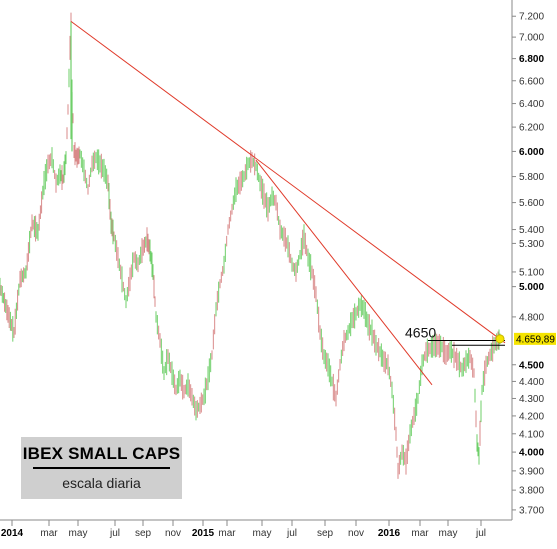 This screenshot has height=549, width=557. What do you see at coordinates (389, 533) in the screenshot?
I see `x-tick-label: 2016` at bounding box center [389, 533].